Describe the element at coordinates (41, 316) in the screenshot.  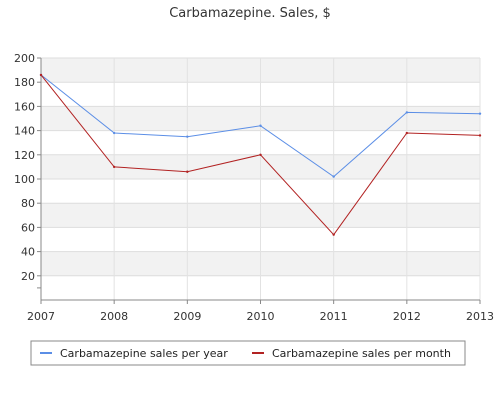
I see `x-tick-label: 2007` at that location.